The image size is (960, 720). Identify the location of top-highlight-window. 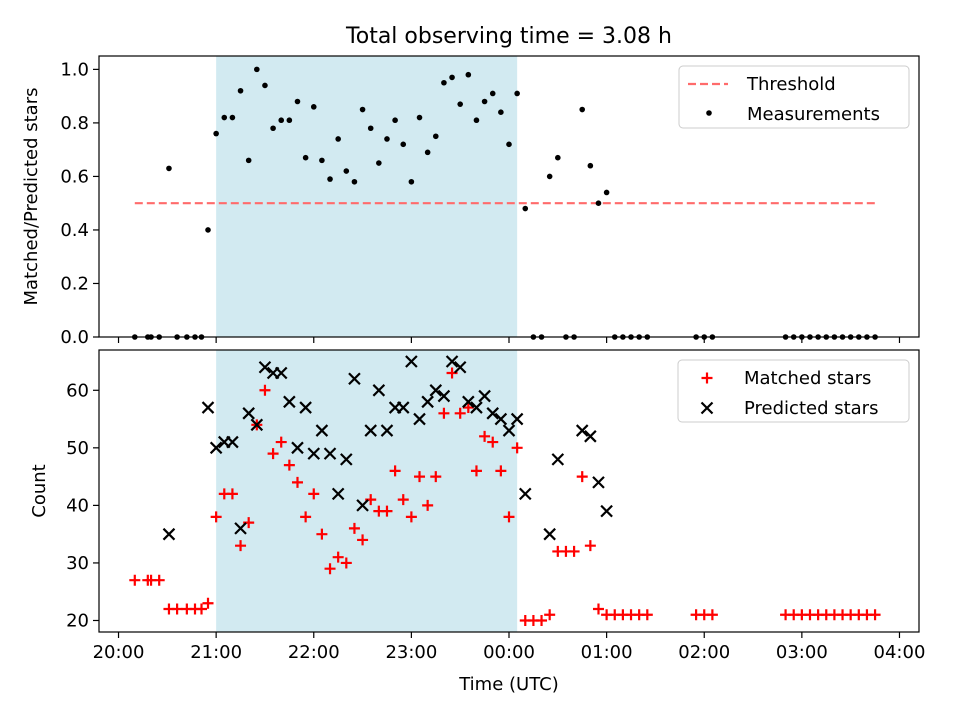
(367, 196).